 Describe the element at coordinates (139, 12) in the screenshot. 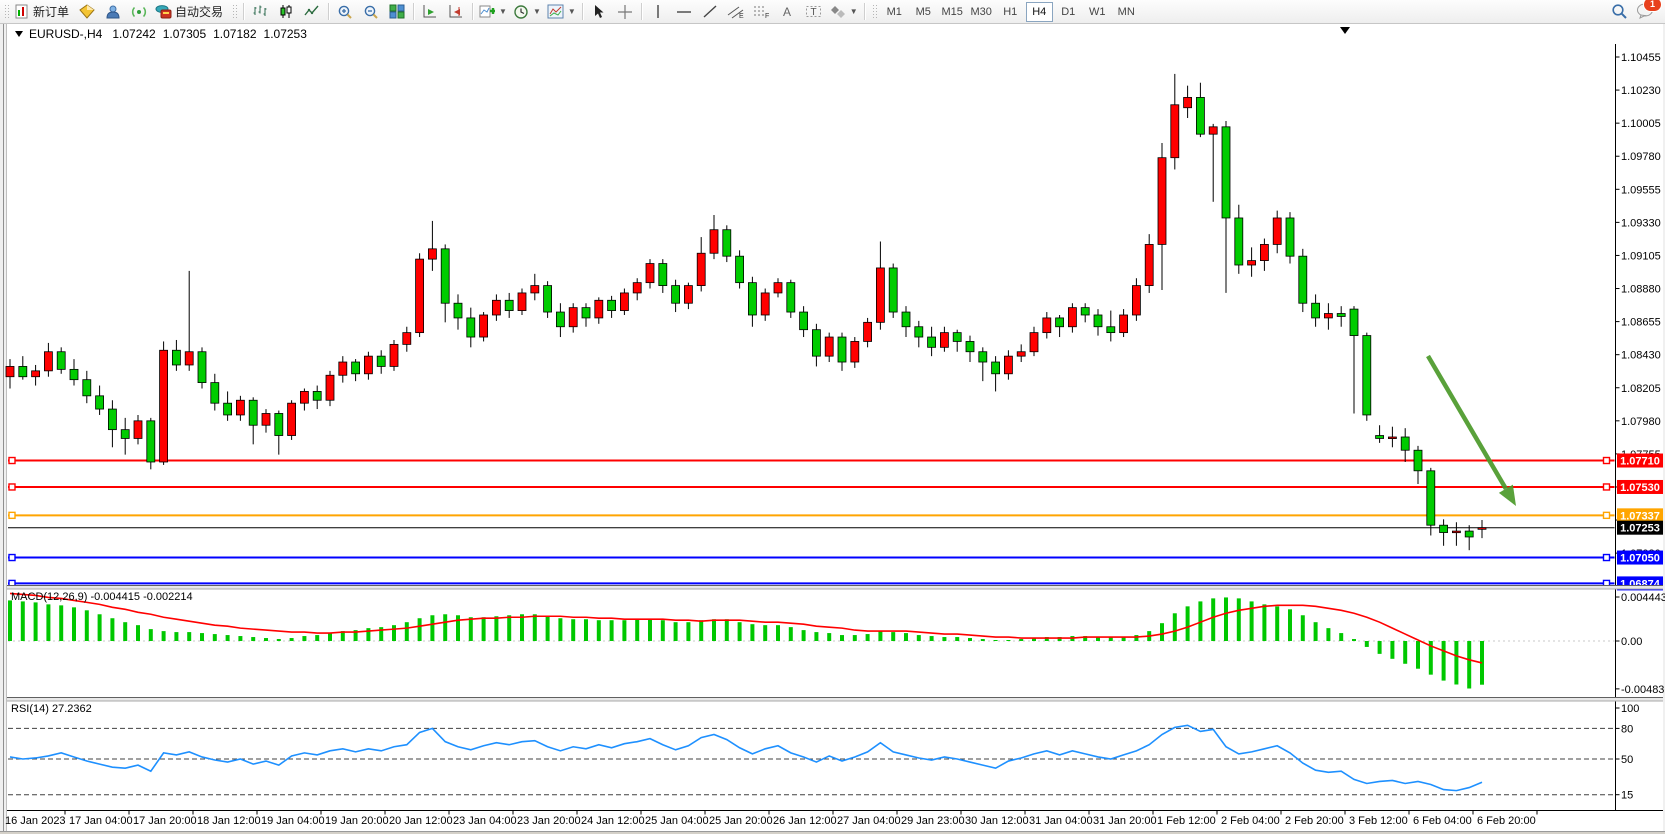

I see `signals-button` at that location.